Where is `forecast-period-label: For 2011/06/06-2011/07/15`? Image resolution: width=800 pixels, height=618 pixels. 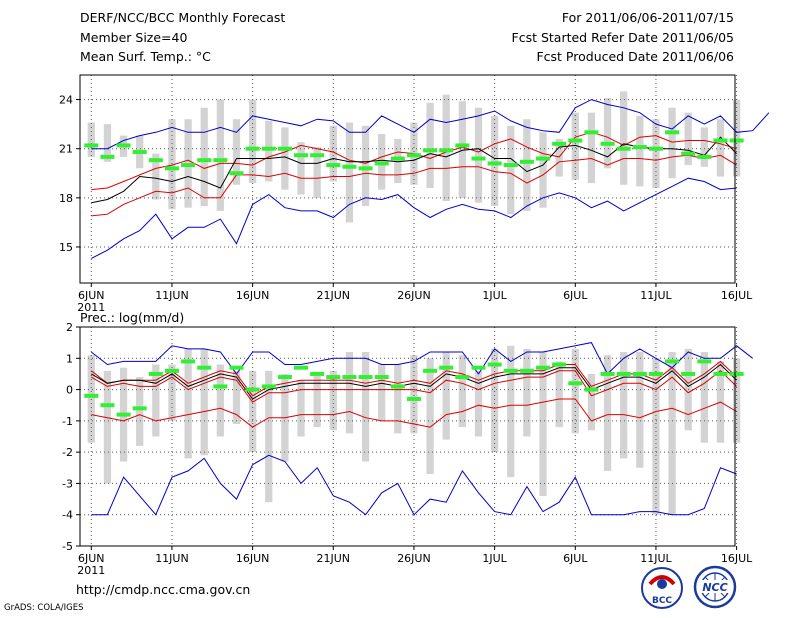
forecast-period-label: For 2011/06/06-2011/07/15 is located at coordinates (647, 17).